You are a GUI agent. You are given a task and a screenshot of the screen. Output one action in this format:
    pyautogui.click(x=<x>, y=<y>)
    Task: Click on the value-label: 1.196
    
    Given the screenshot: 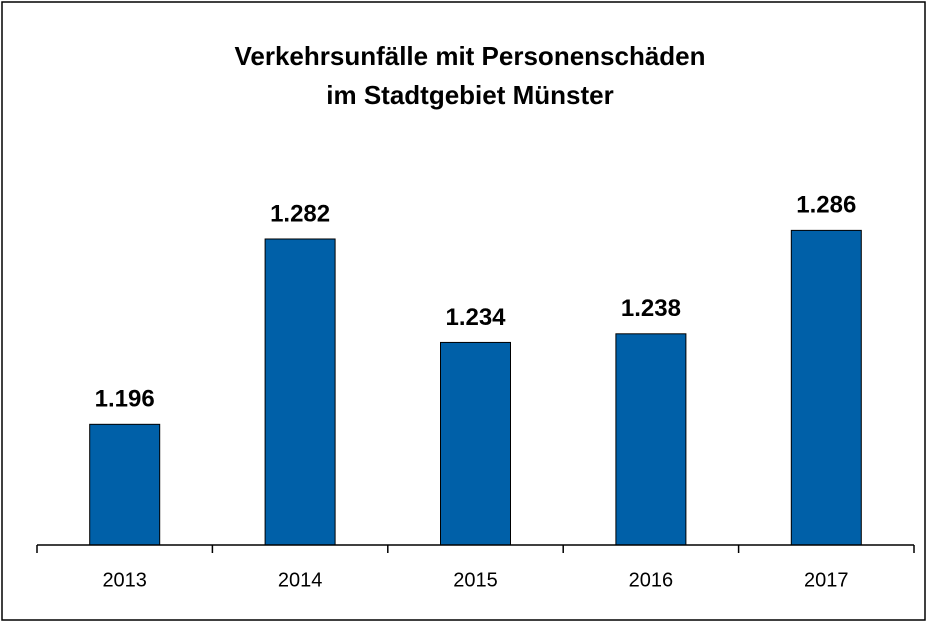 What is the action you would take?
    pyautogui.click(x=125, y=399)
    